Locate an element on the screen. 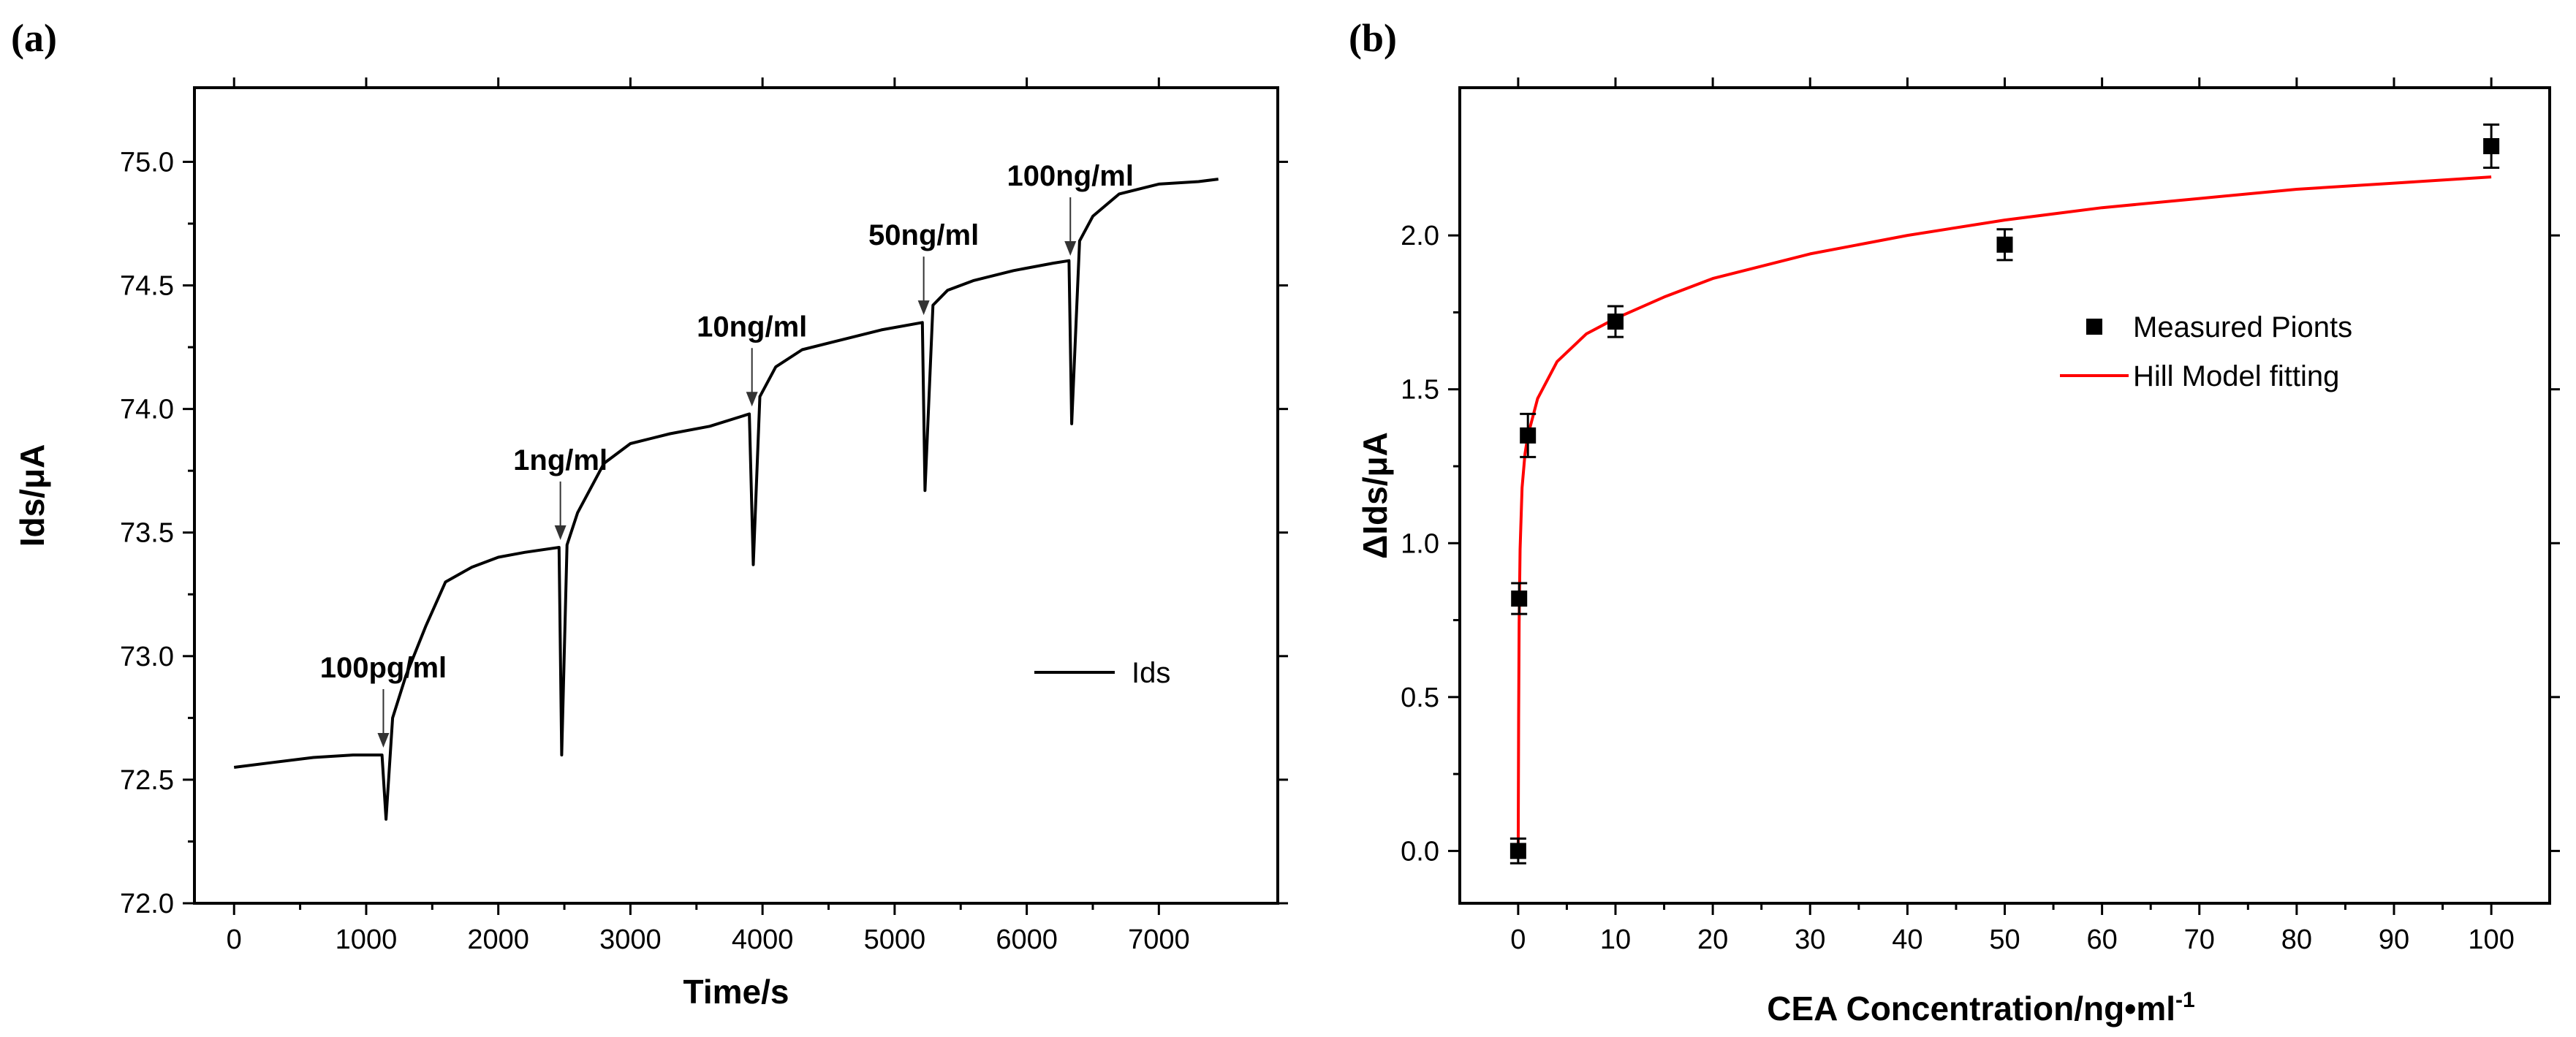  annotation-label: 1ng/ml is located at coordinates (560, 460).